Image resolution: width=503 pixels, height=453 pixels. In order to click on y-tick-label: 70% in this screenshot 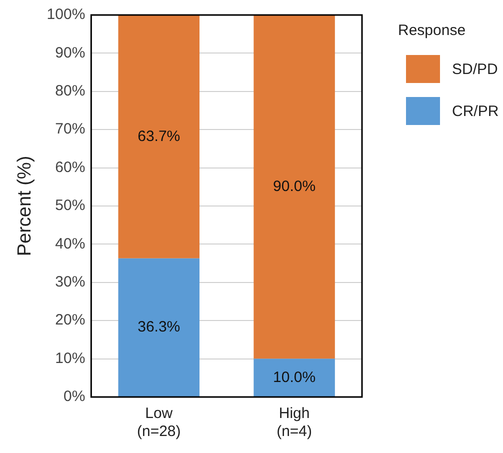, I will do `click(70, 129)`.